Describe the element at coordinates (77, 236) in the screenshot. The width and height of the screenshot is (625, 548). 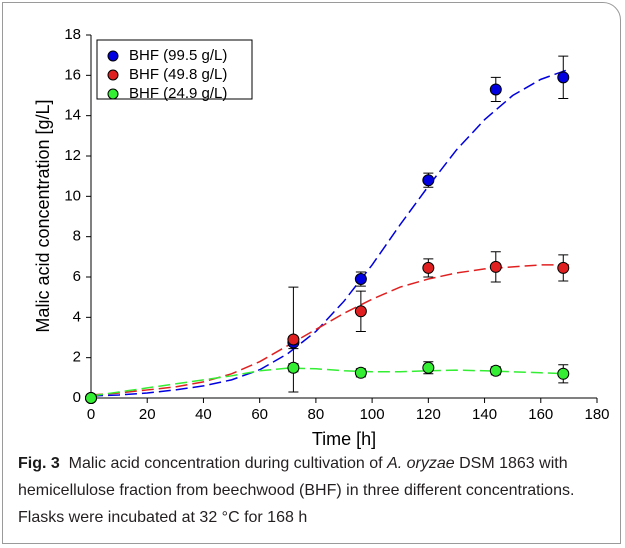
I see `y-tick-label: 8` at that location.